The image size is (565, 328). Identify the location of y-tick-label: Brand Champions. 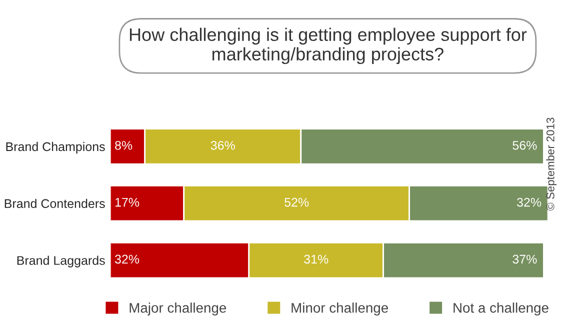
(55, 148).